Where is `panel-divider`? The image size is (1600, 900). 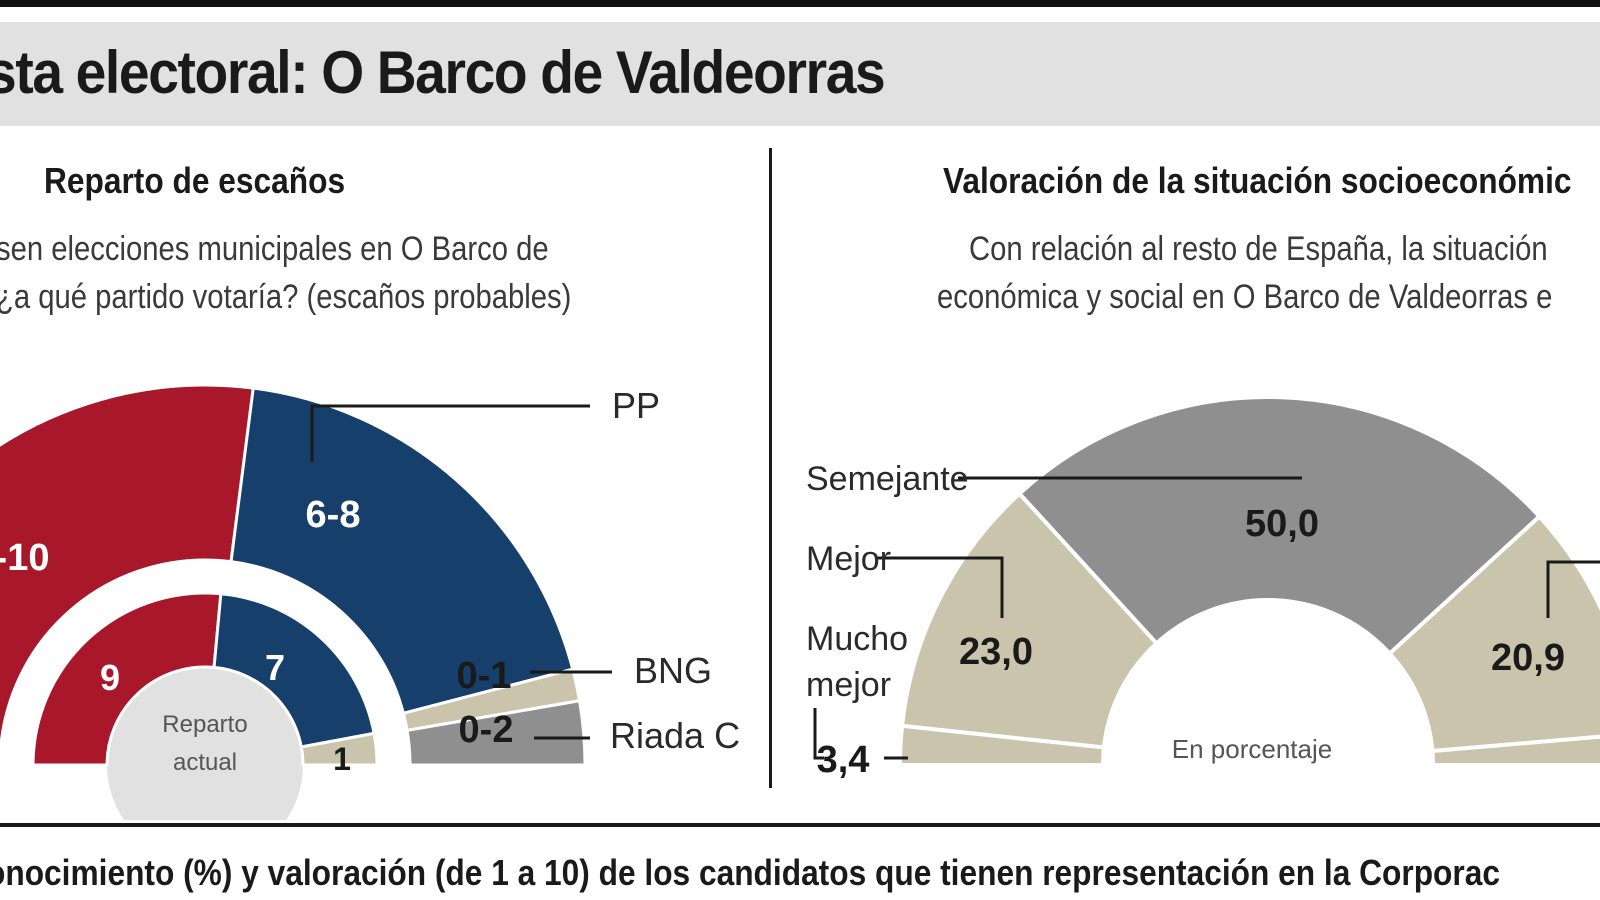 panel-divider is located at coordinates (770, 468).